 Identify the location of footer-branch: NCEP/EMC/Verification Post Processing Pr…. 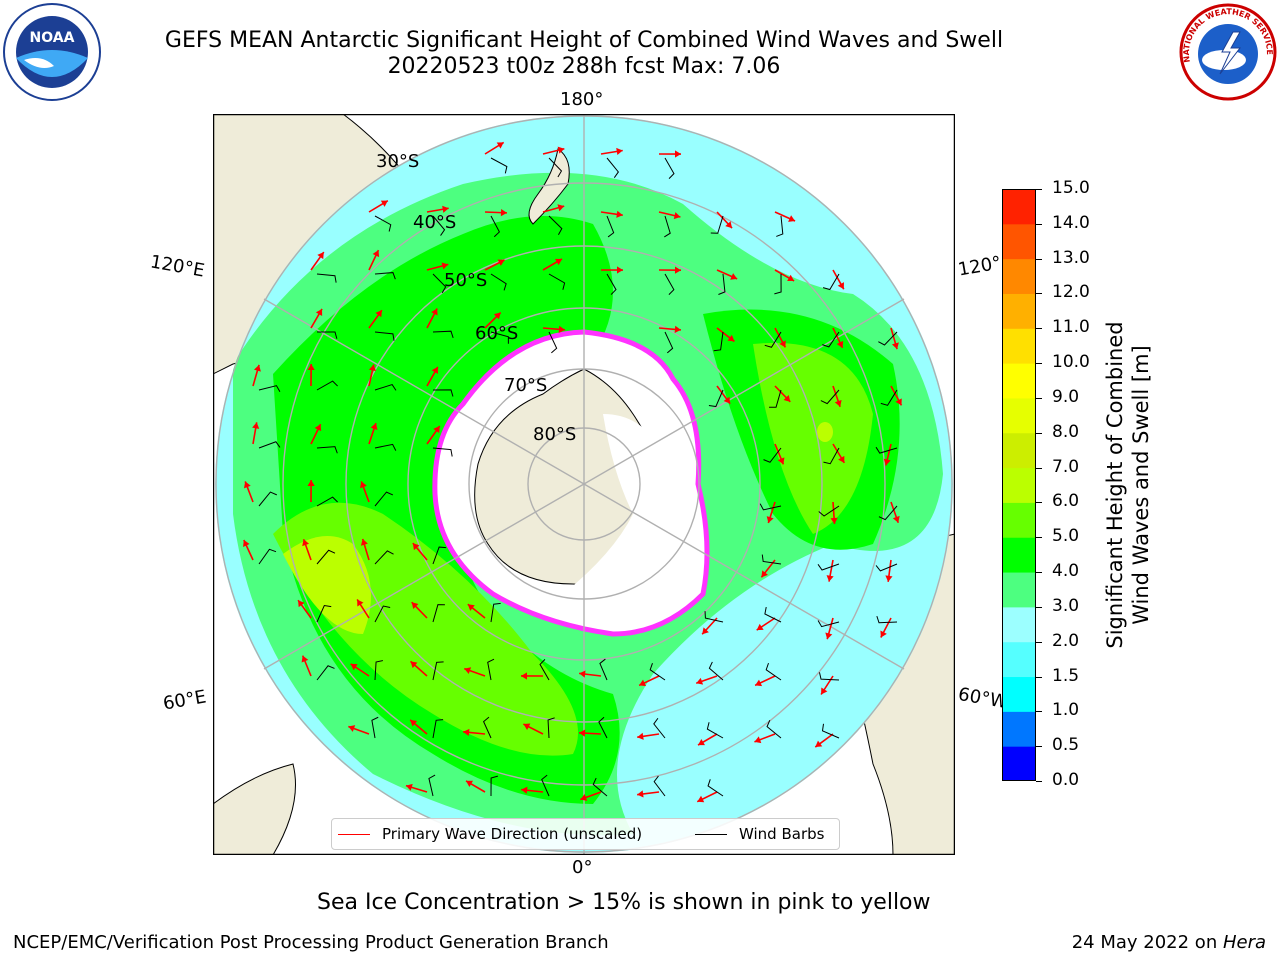
(311, 942).